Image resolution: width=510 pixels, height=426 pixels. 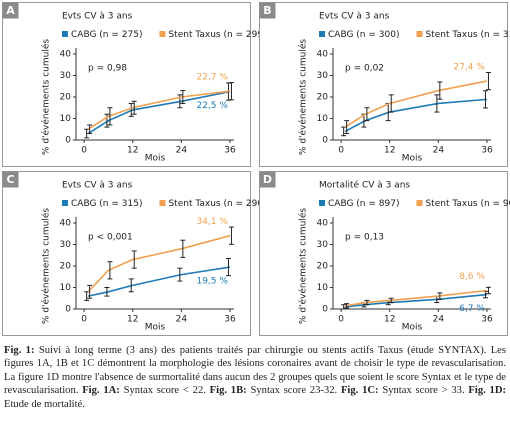 I want to click on legend-label: Stent Taxus (n = 310), so click(x=467, y=35).